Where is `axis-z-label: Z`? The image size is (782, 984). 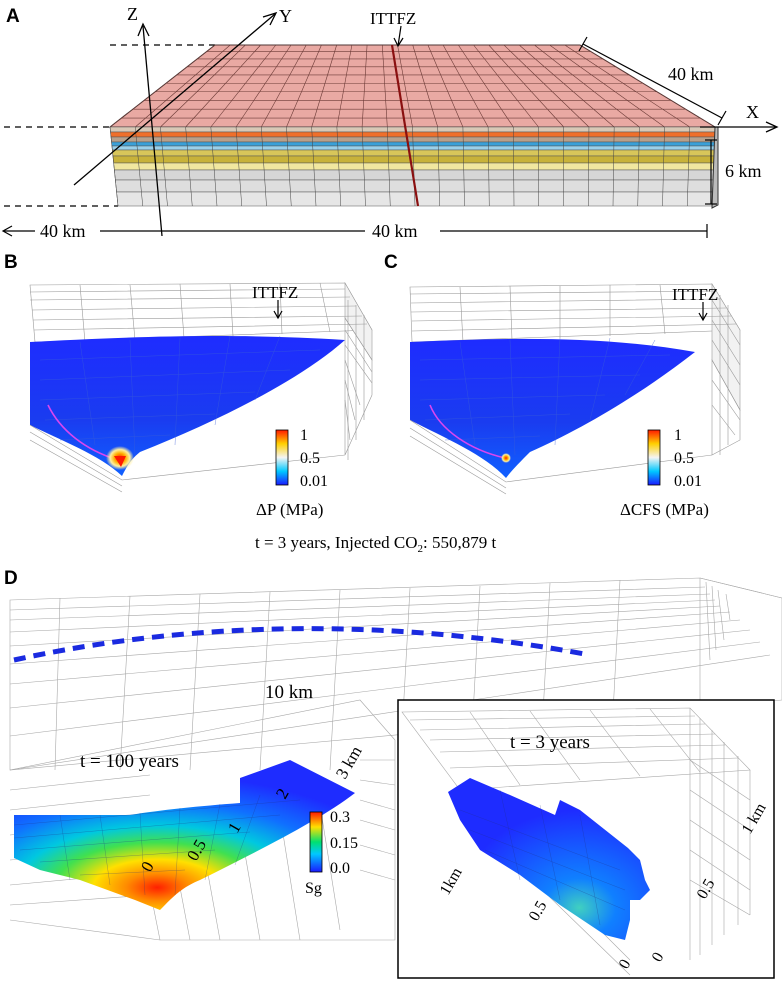 axis-z-label: Z is located at coordinates (132, 14).